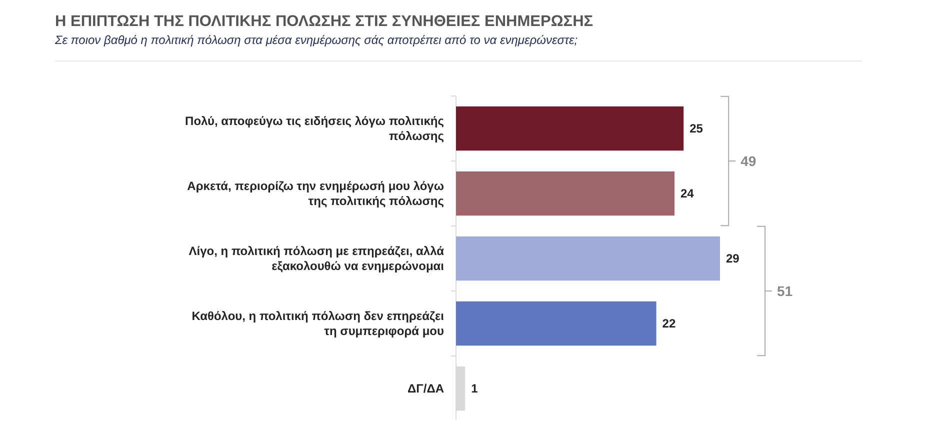  I want to click on text: 49, so click(748, 160).